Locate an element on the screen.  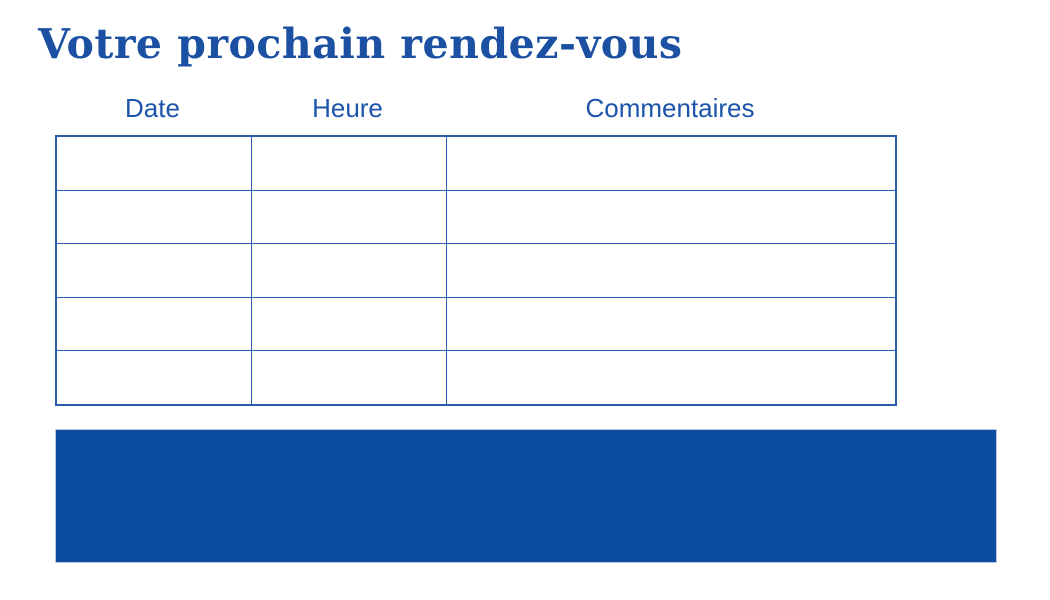
column-header-date: Date is located at coordinates (152, 108).